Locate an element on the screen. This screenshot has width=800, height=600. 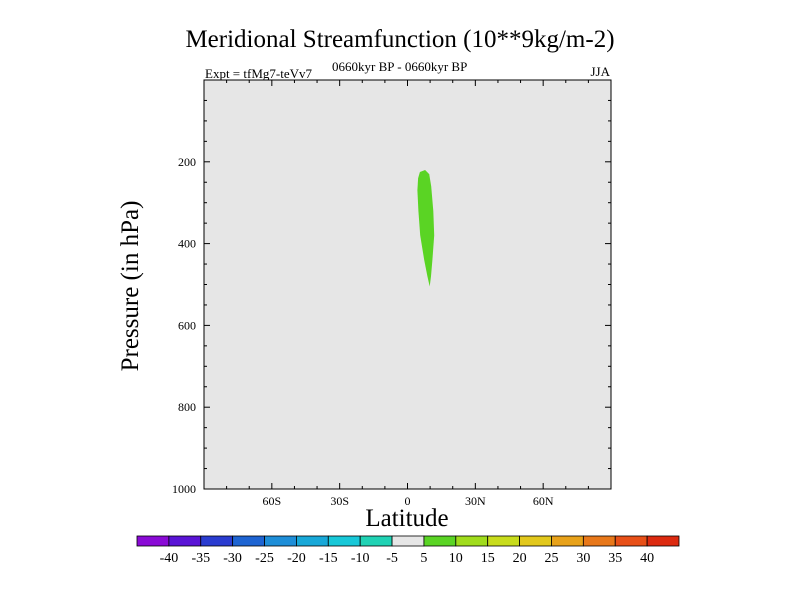
x-tick-label: 60N is located at coordinates (543, 501).